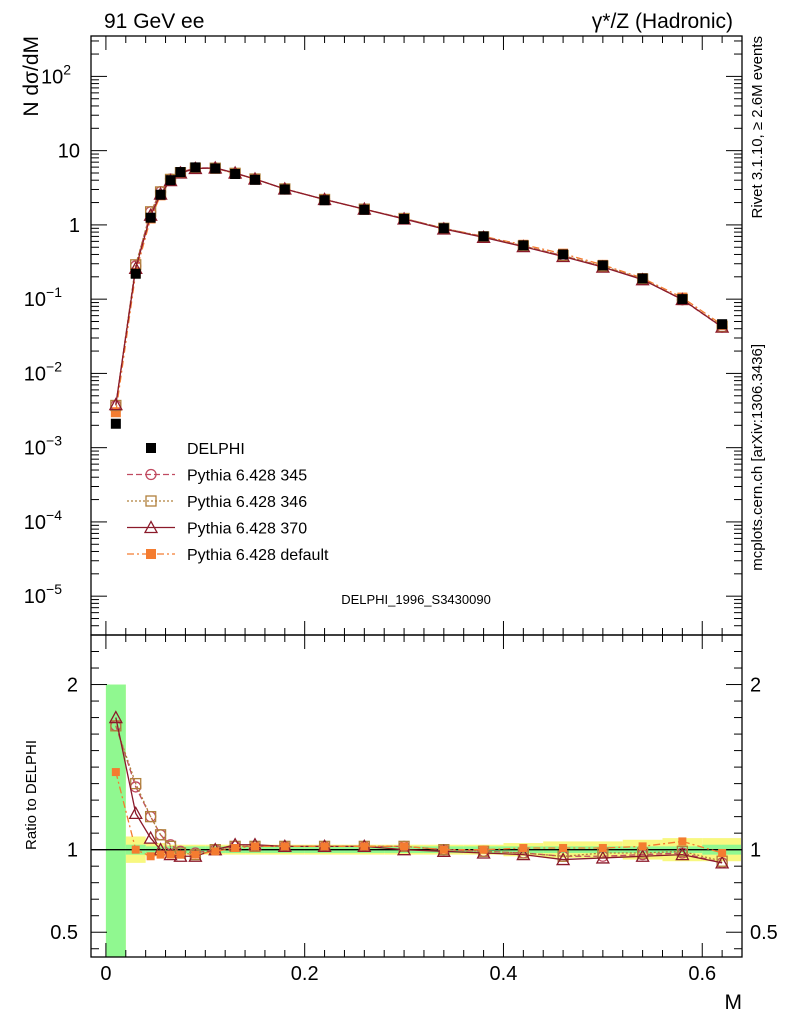 The image size is (786, 1024). What do you see at coordinates (43, 594) in the screenshot?
I see `y-tick-label: 10⁻⁵` at bounding box center [43, 594].